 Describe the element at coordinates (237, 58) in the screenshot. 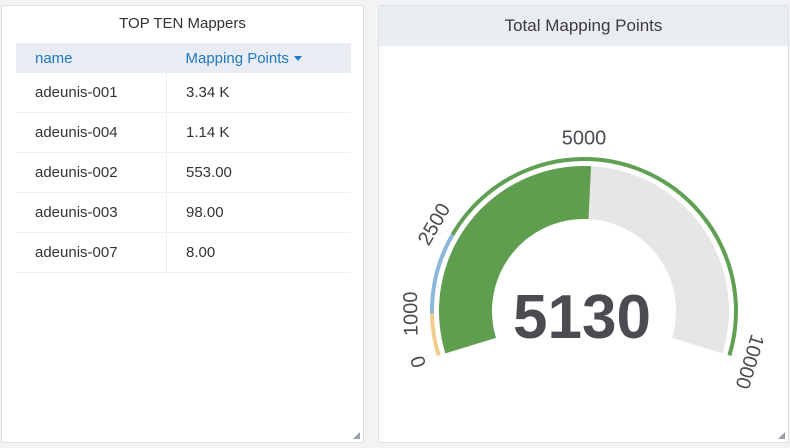

I see `column-header-points-label: Mapping Points` at that location.